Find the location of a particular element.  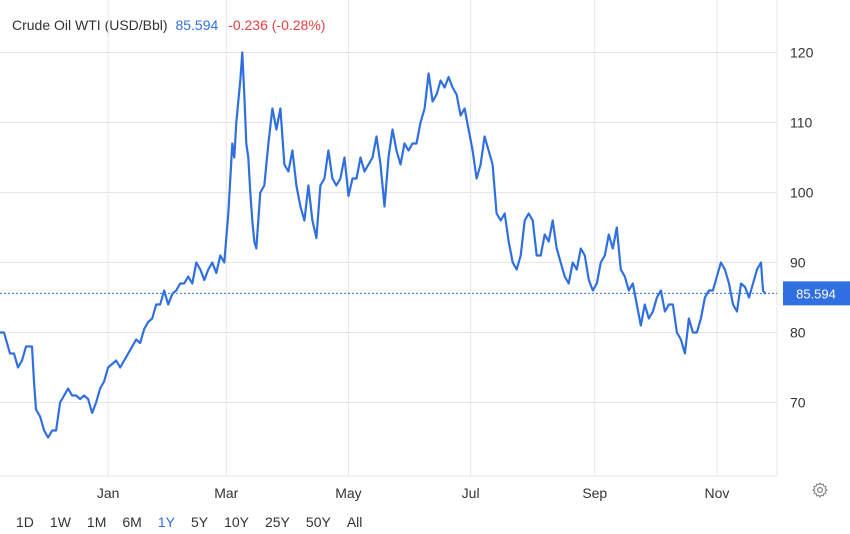

current-value-badge is located at coordinates (816, 293).